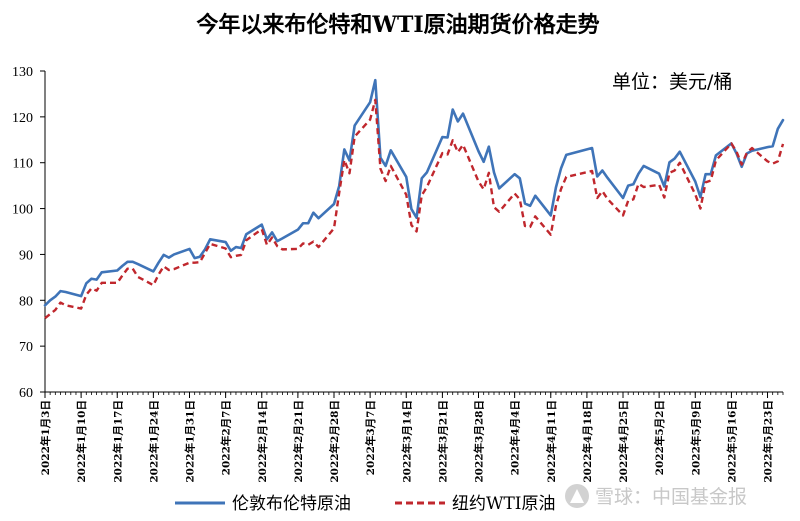 The height and width of the screenshot is (521, 800). I want to click on x-tick-label: 2022年4月11日, so click(551, 441).